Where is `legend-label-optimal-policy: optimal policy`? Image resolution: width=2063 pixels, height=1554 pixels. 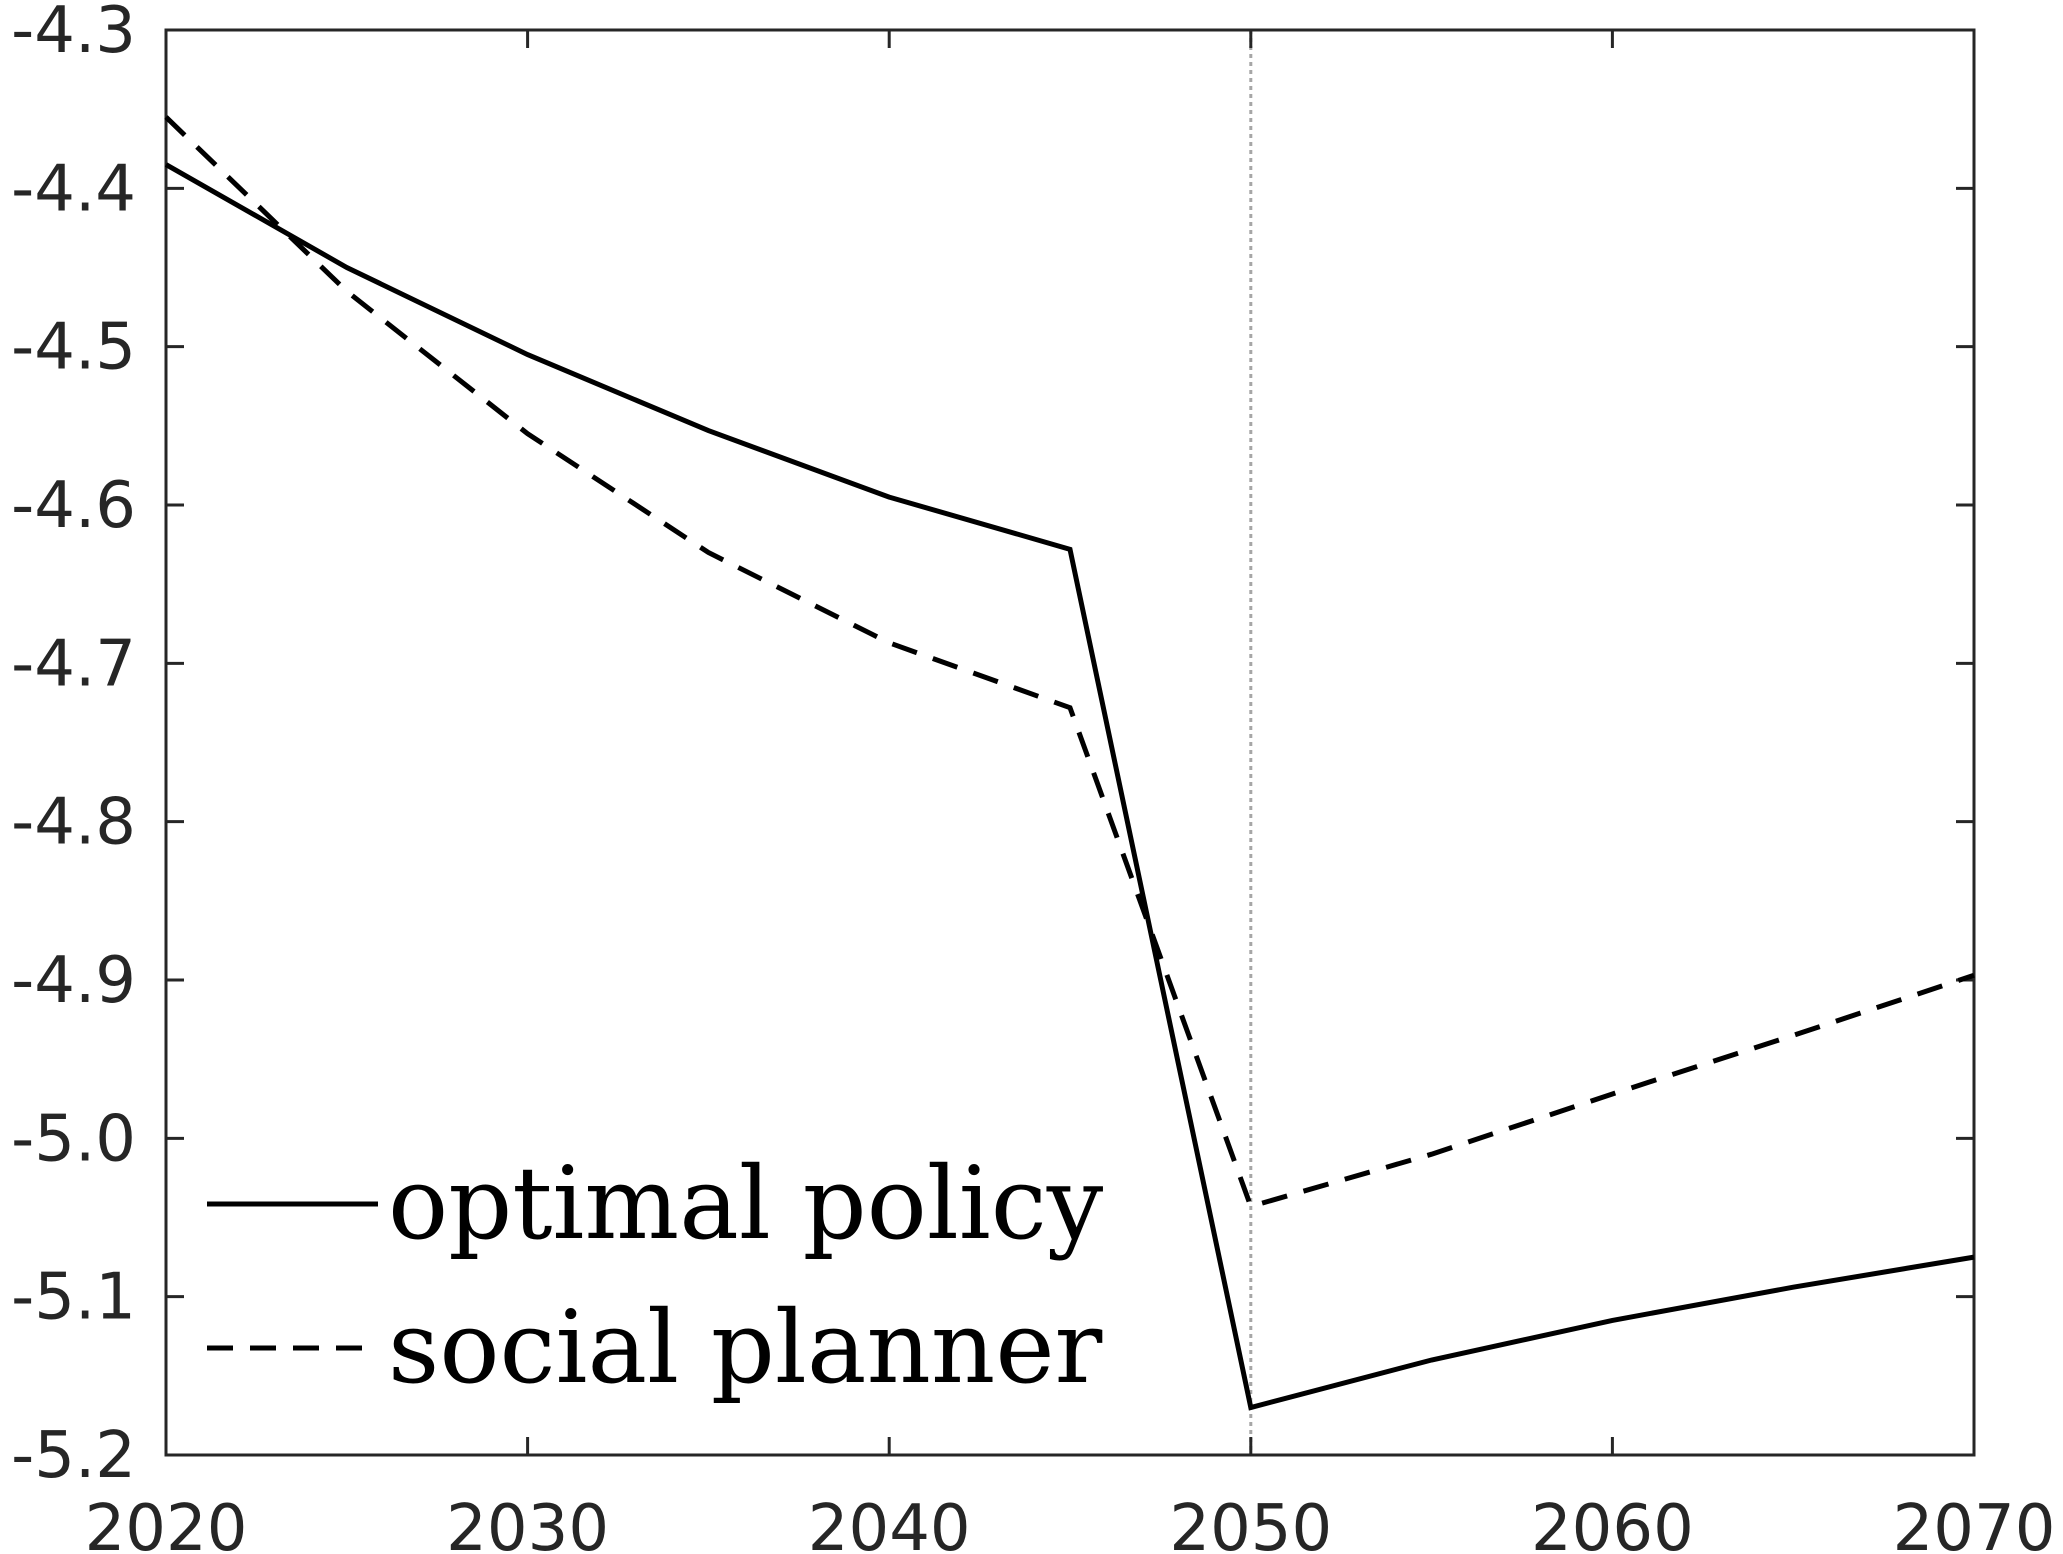 legend-label-optimal-policy: optimal policy is located at coordinates (746, 1203).